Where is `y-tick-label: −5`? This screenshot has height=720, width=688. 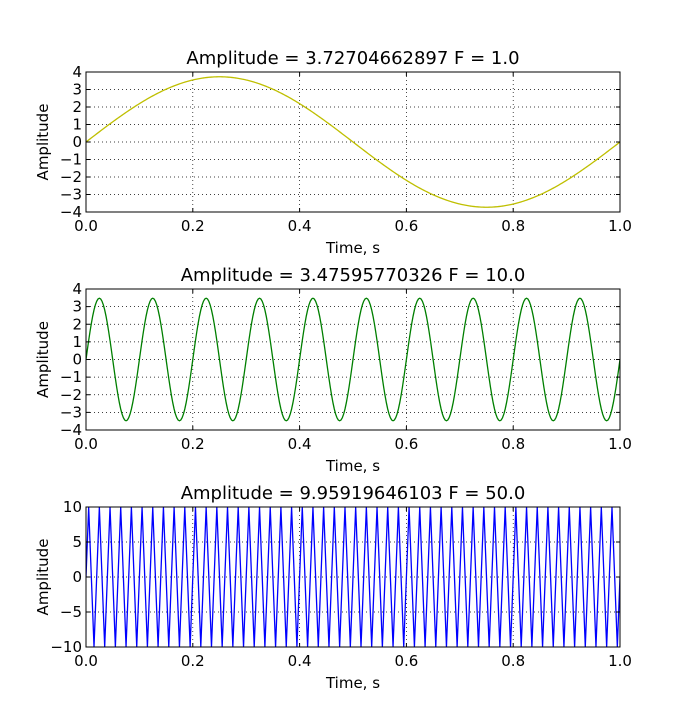 y-tick-label: −5 is located at coordinates (71, 612).